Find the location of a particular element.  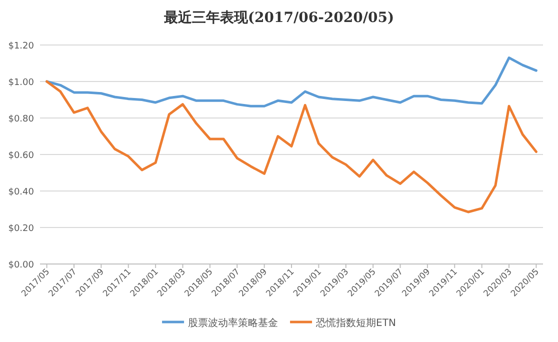

y-tick-label: $0.20 is located at coordinates (21, 229).